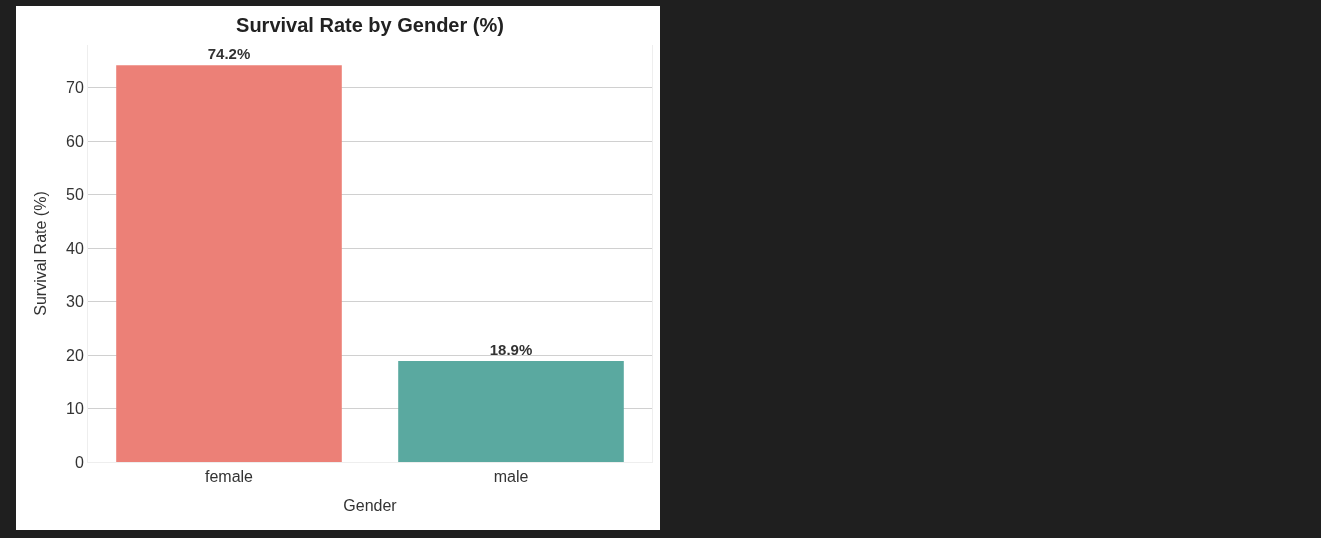 This screenshot has height=538, width=1321. I want to click on x-axis-title: Gender, so click(370, 505).